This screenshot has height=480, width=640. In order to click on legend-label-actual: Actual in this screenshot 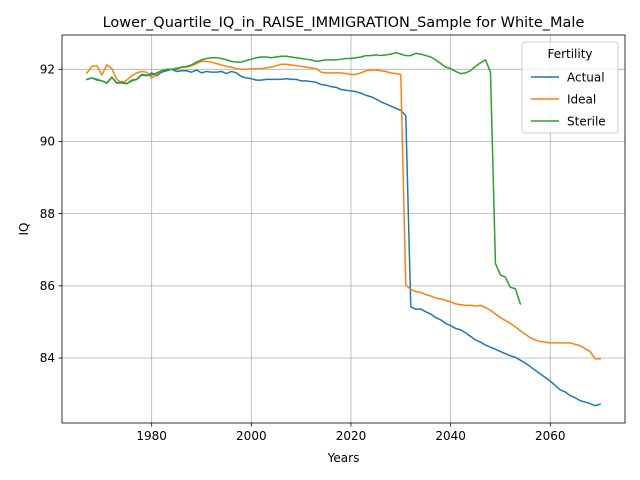, I will do `click(586, 78)`.